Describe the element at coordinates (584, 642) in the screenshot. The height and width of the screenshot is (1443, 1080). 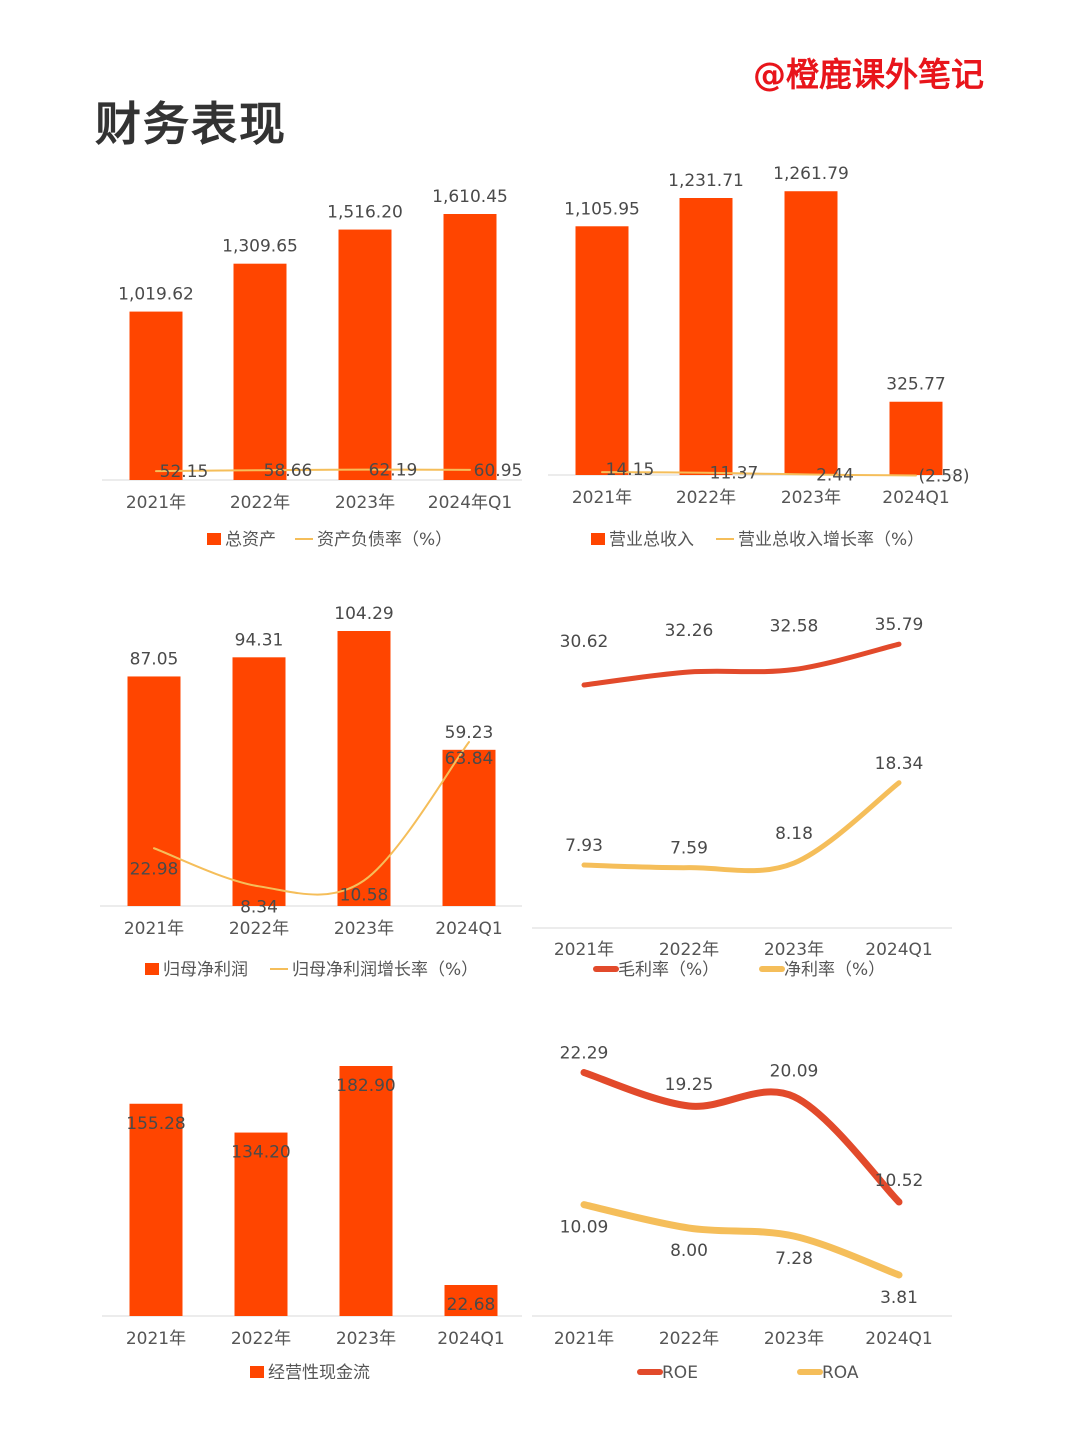
I see `line-data-label: 30.62` at that location.